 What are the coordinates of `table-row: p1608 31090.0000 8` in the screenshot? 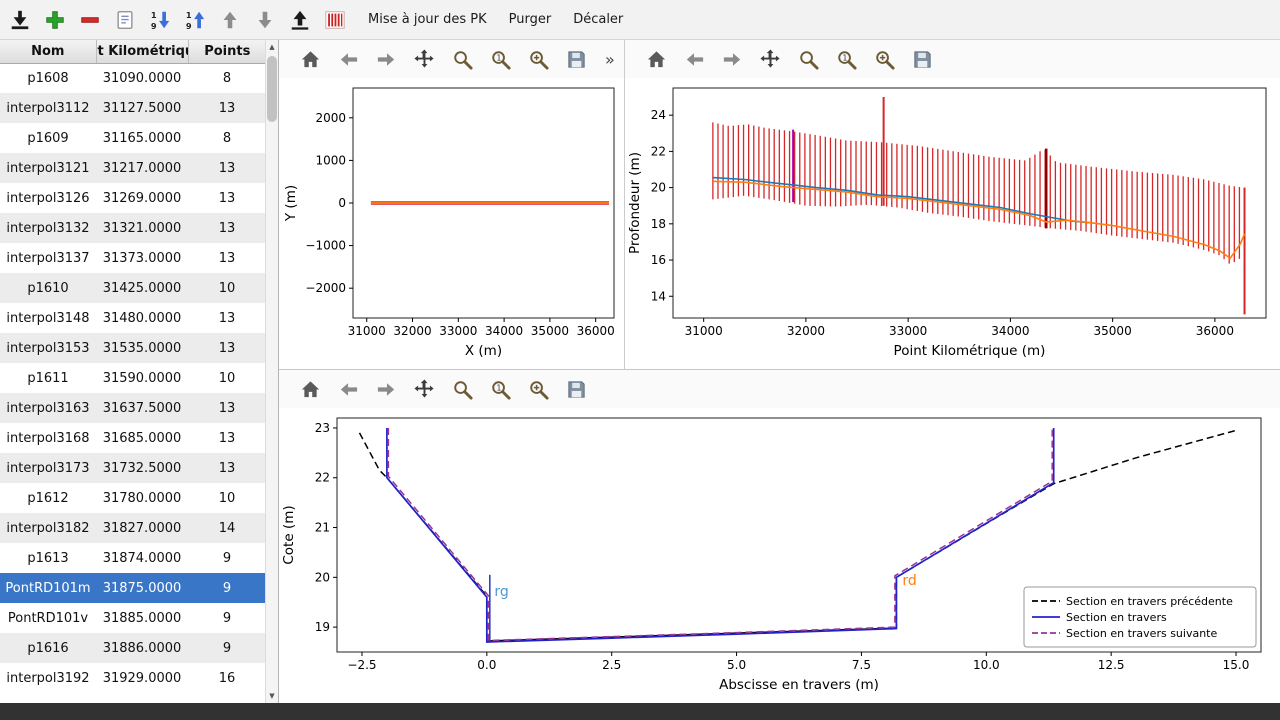 It's located at (132, 78).